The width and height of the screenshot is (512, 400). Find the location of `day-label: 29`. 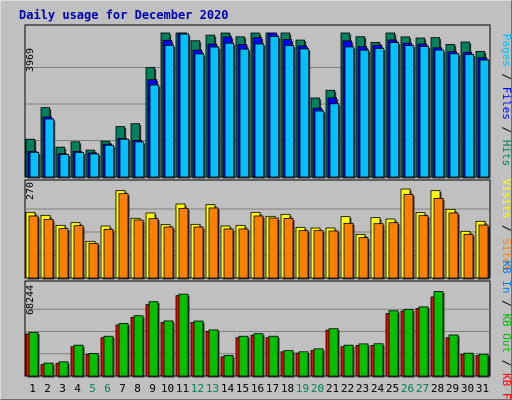

day-label: 29 is located at coordinates (452, 388).